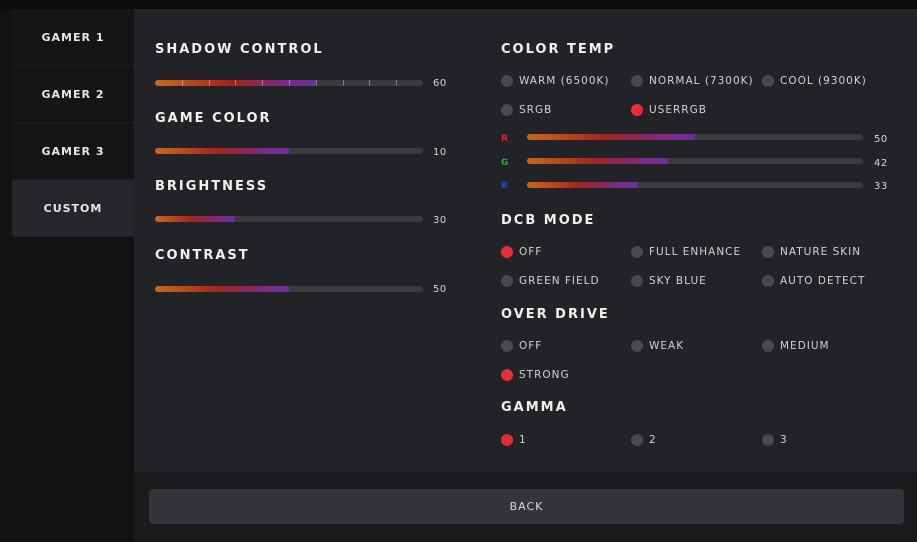 This screenshot has height=542, width=917. I want to click on game-color-title: GAME COLOR, so click(213, 118).